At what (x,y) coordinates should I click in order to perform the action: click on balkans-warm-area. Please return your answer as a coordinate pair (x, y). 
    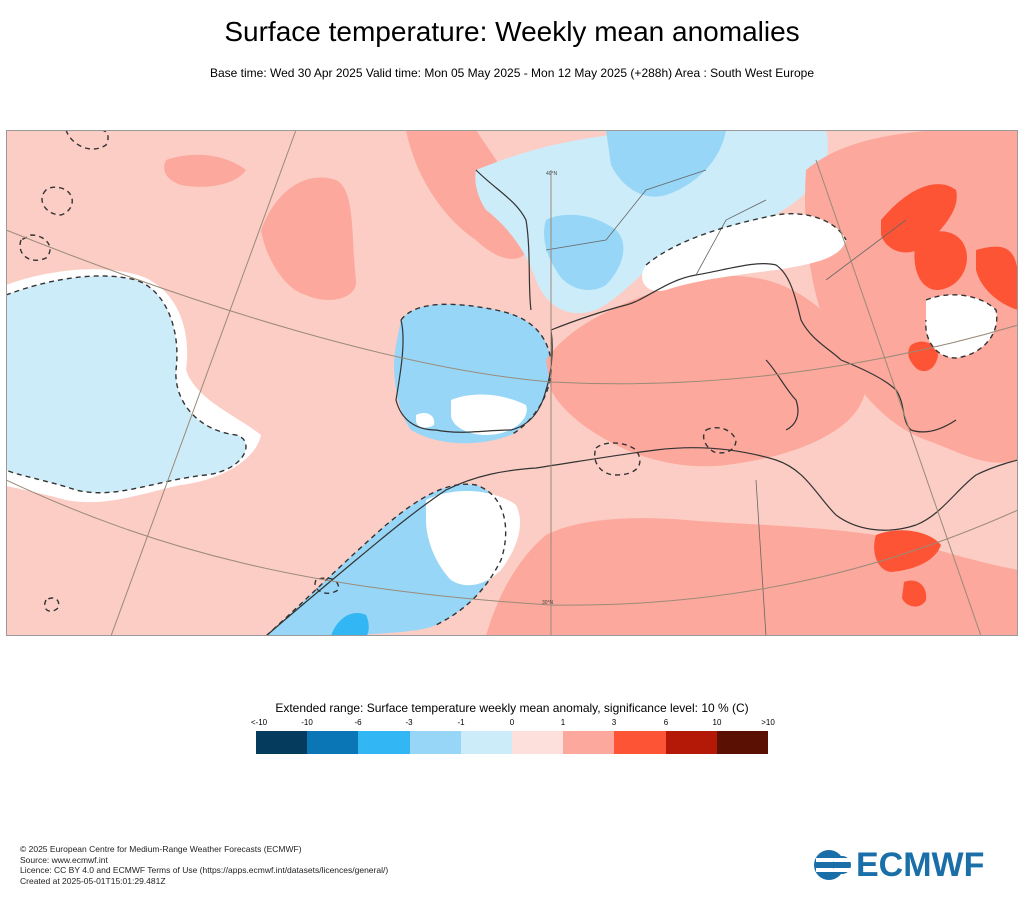
    Looking at the image, I should click on (911, 296).